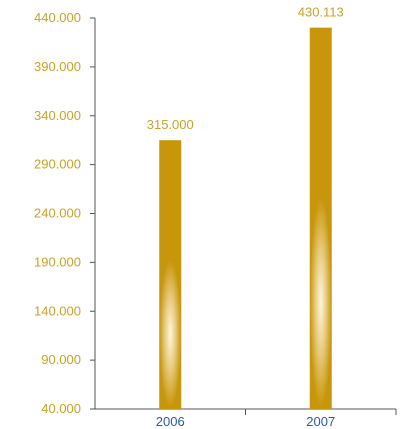 The width and height of the screenshot is (404, 429). I want to click on x-tick-label: 2006, so click(170, 421).